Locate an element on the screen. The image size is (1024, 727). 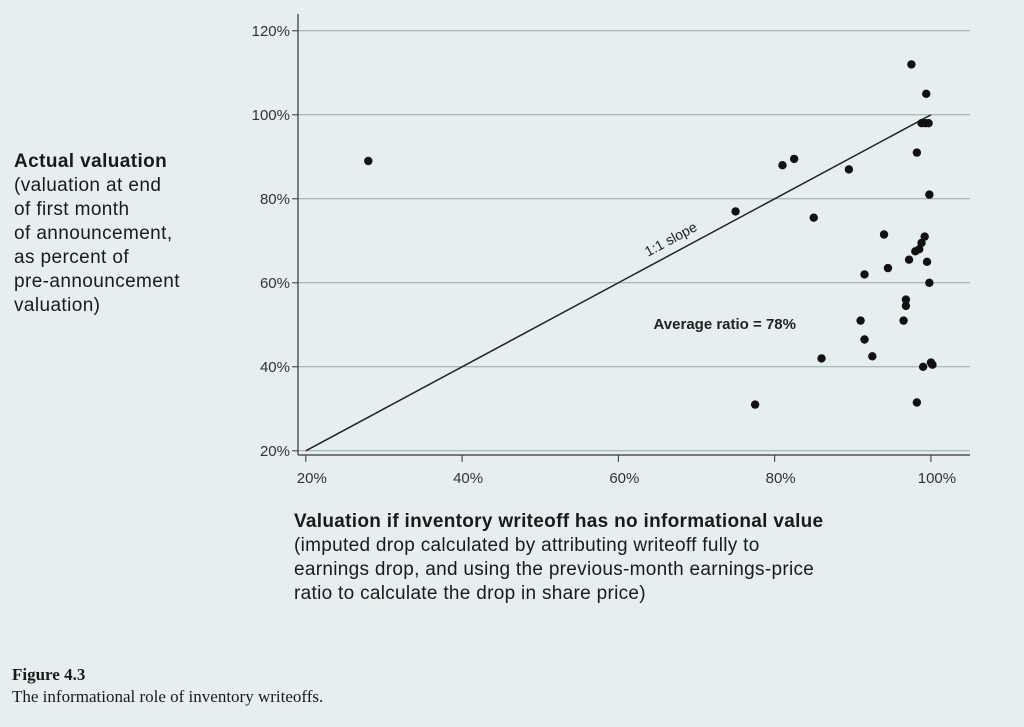
y-tick-label: 60% is located at coordinates (275, 283).